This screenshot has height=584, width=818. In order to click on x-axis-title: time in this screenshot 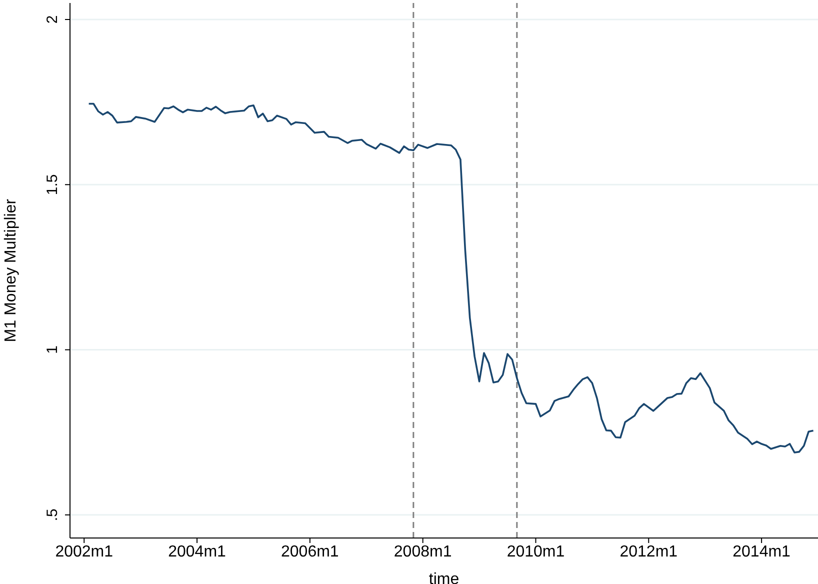, I will do `click(444, 577)`.